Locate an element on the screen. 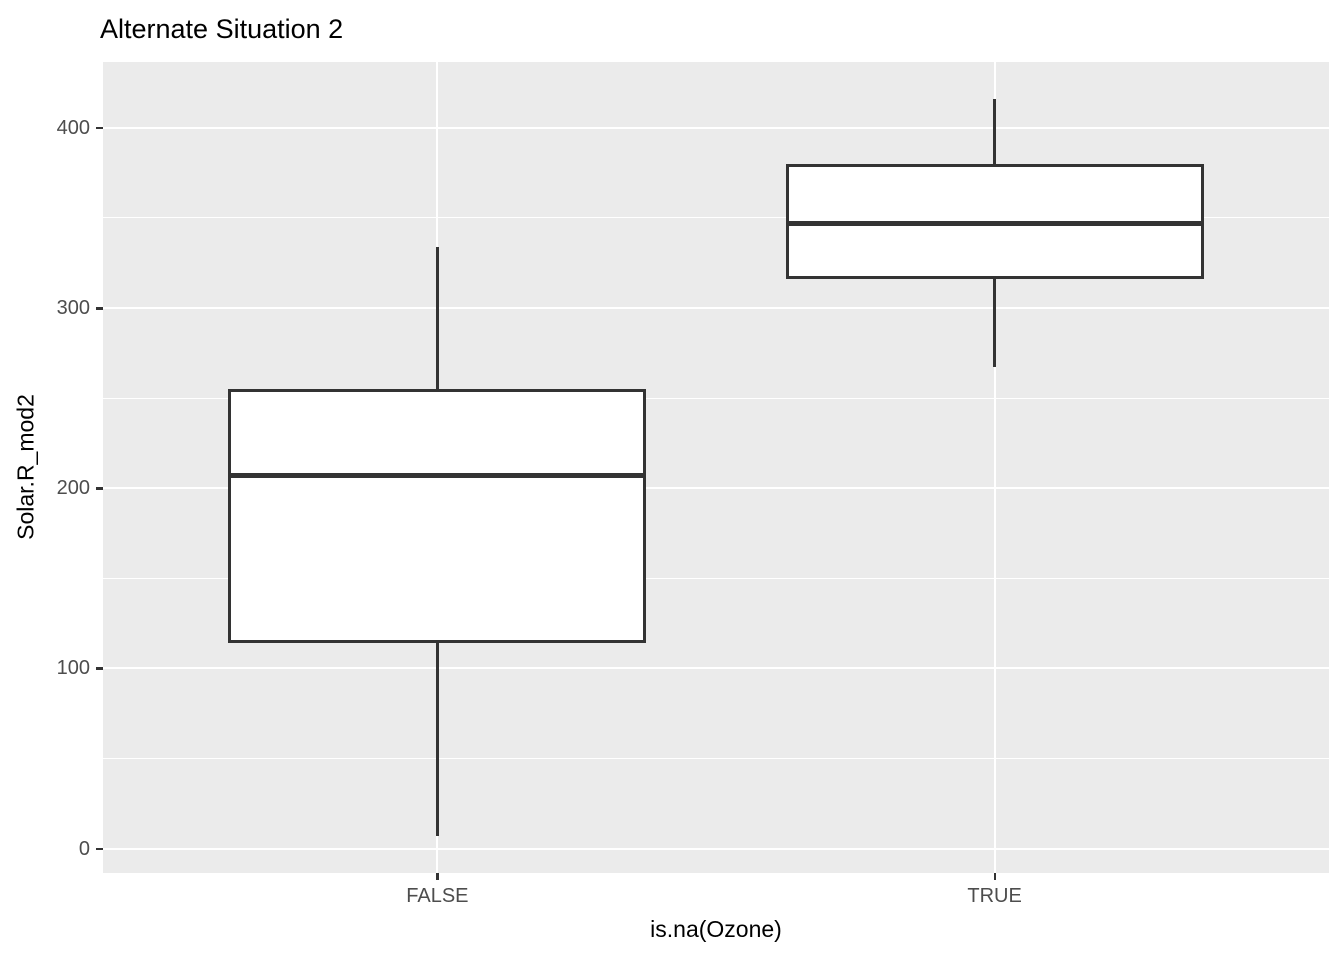 This screenshot has width=1344, height=960. chart-title: Alternate Situation 2 is located at coordinates (222, 29).